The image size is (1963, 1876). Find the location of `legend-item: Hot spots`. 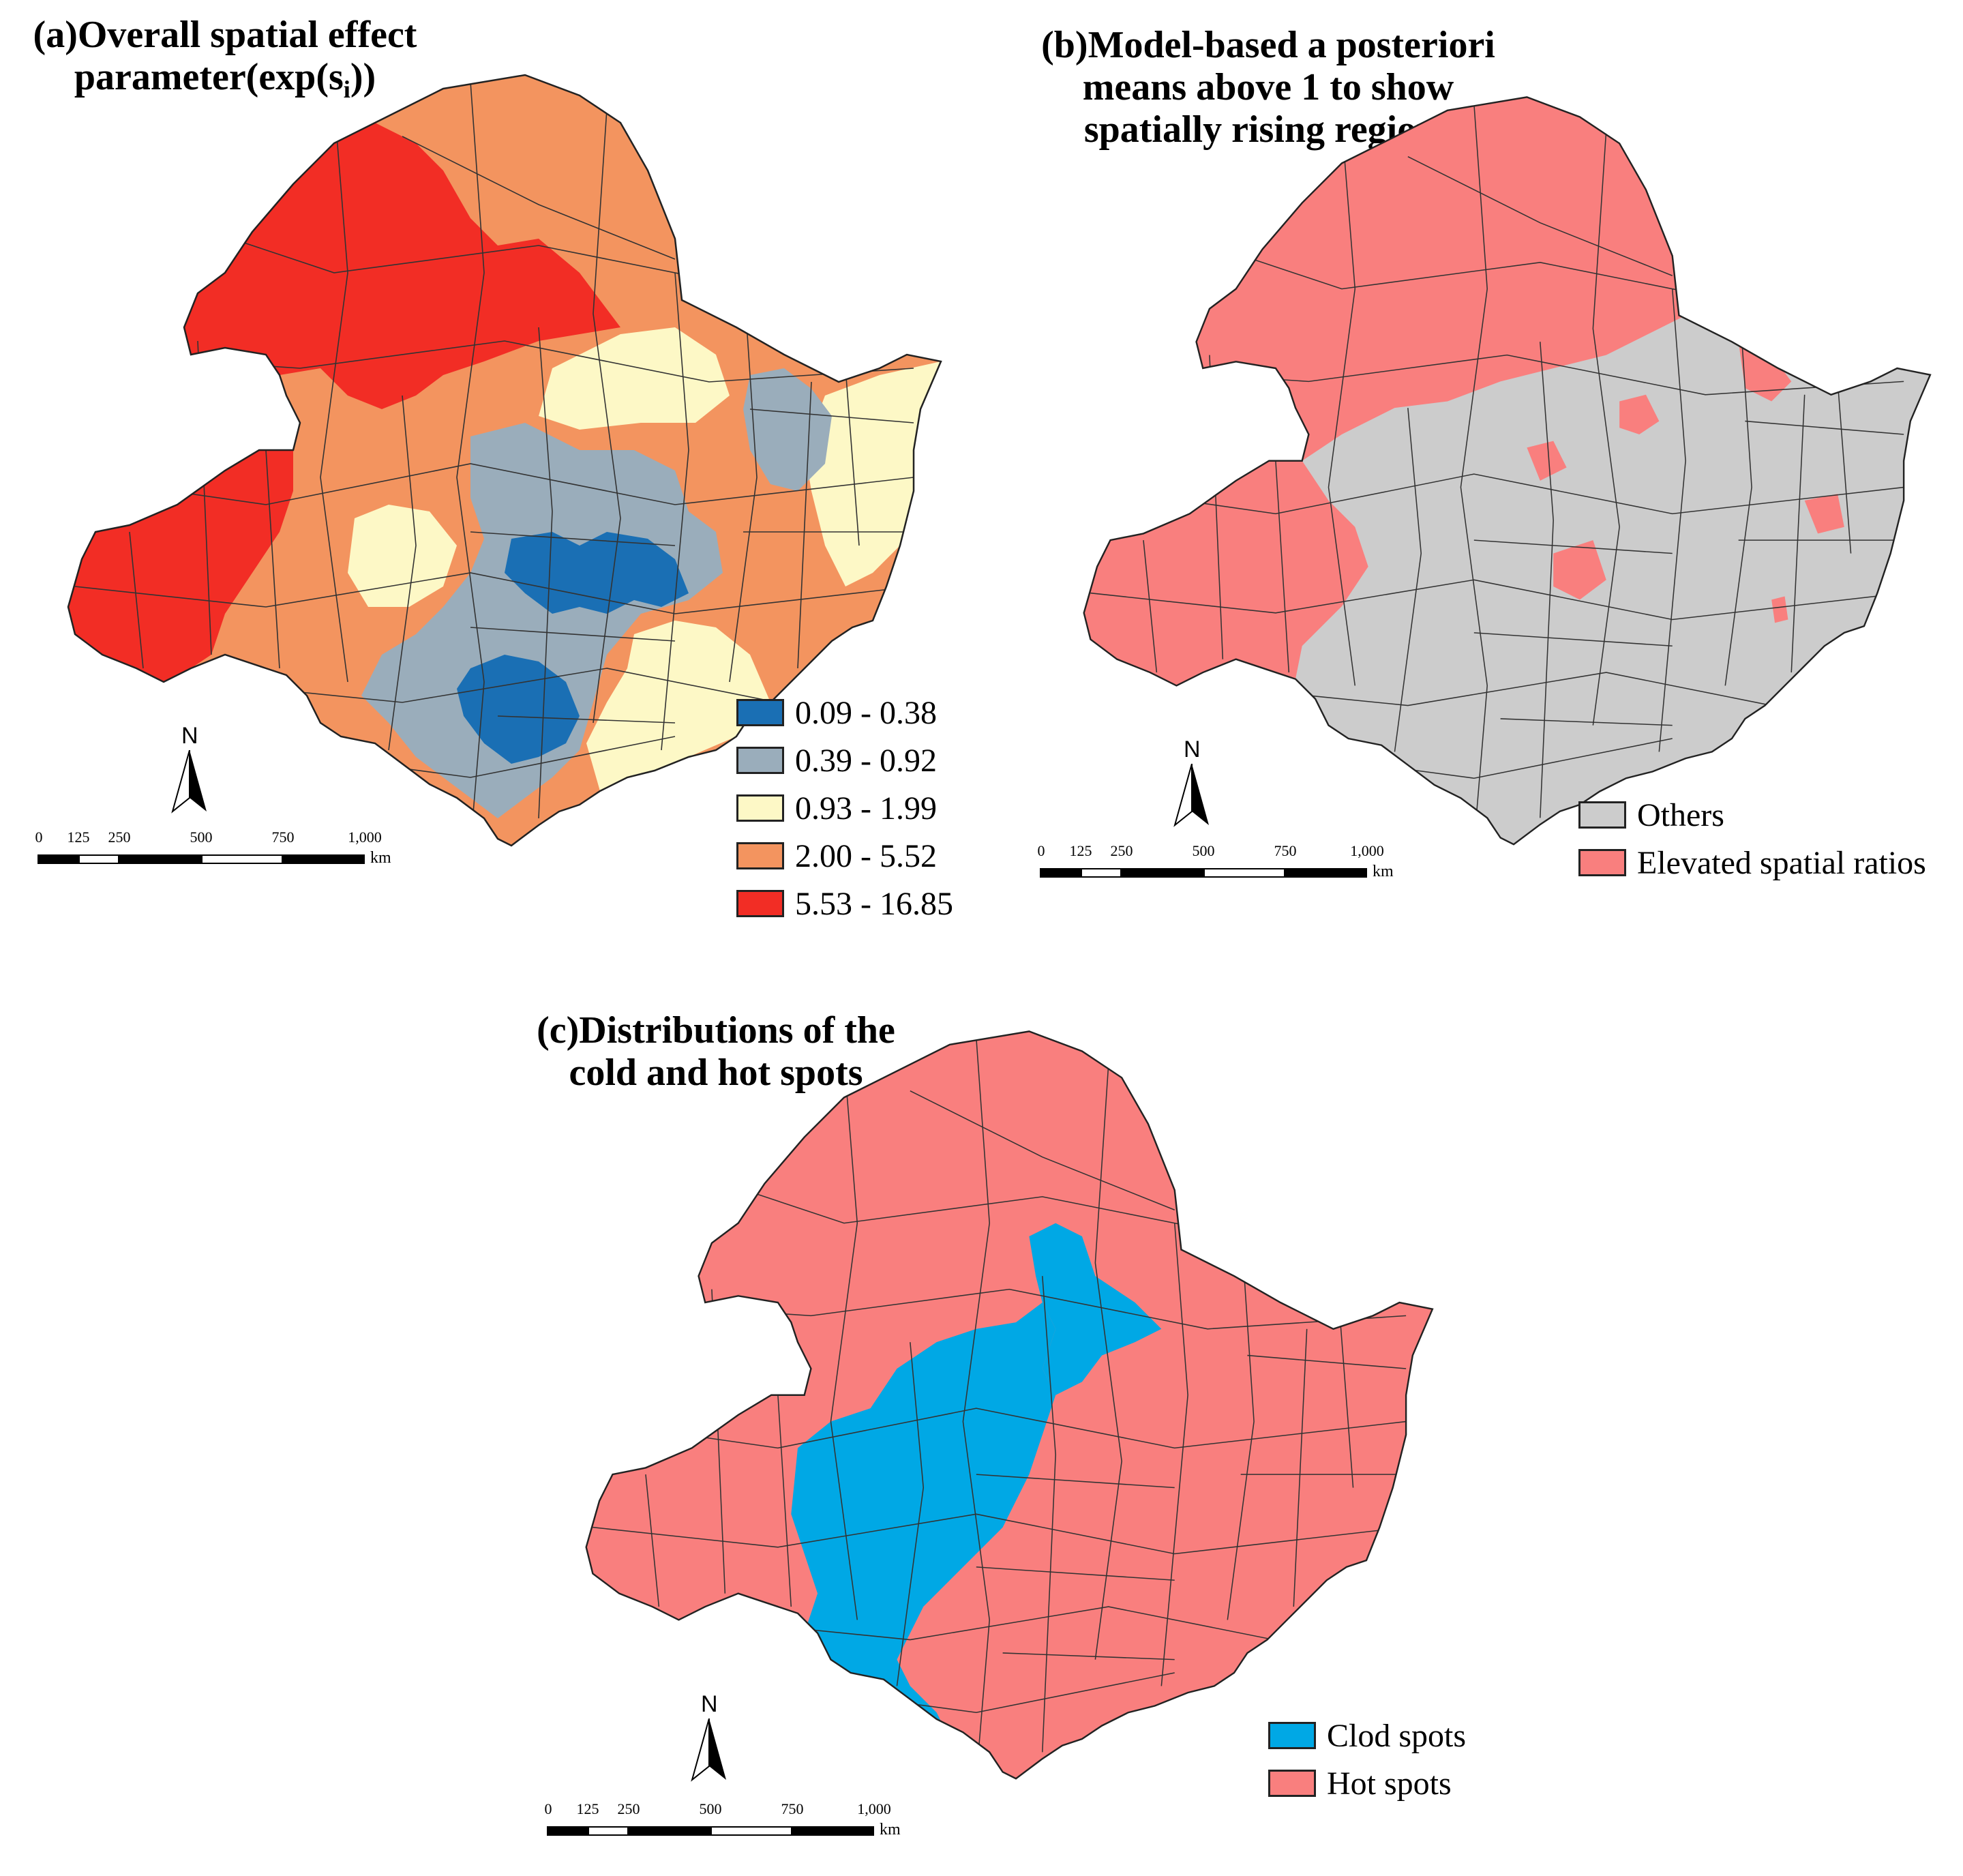

legend-item: Hot spots is located at coordinates (1367, 1783).